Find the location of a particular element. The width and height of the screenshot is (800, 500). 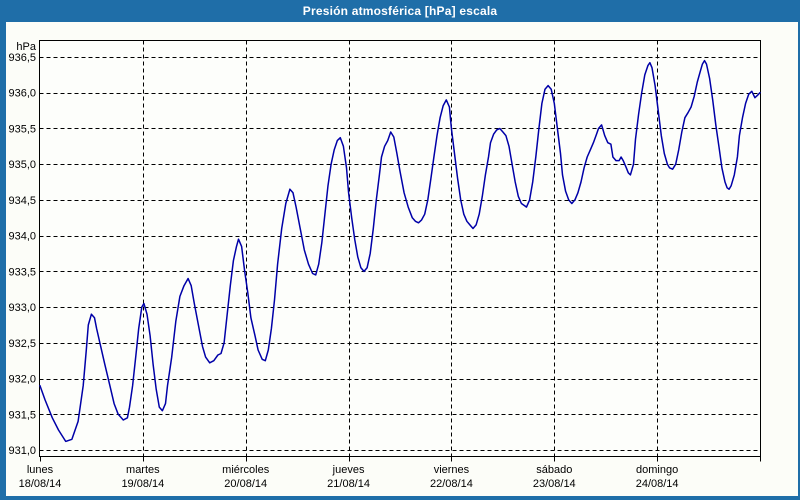

chart-title: Presión atmosférica [hPa] escala is located at coordinates (400, 11).